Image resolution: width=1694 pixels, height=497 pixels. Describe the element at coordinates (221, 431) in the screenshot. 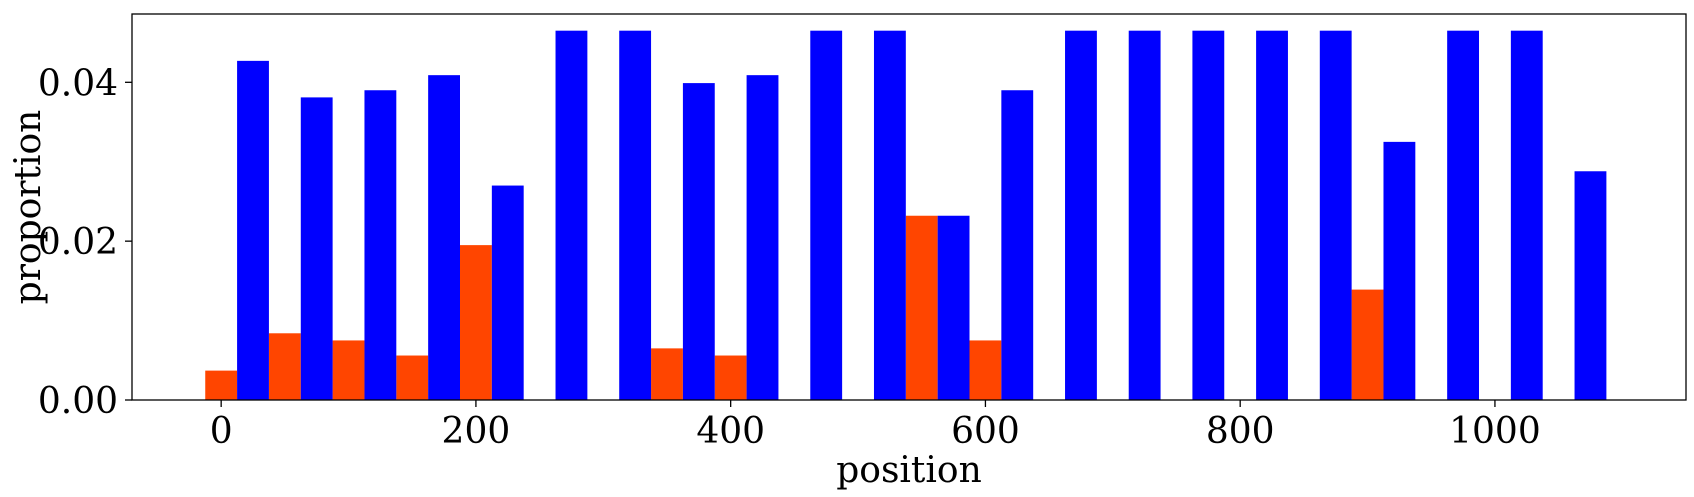

I see `x-tick-label-0: 0` at that location.